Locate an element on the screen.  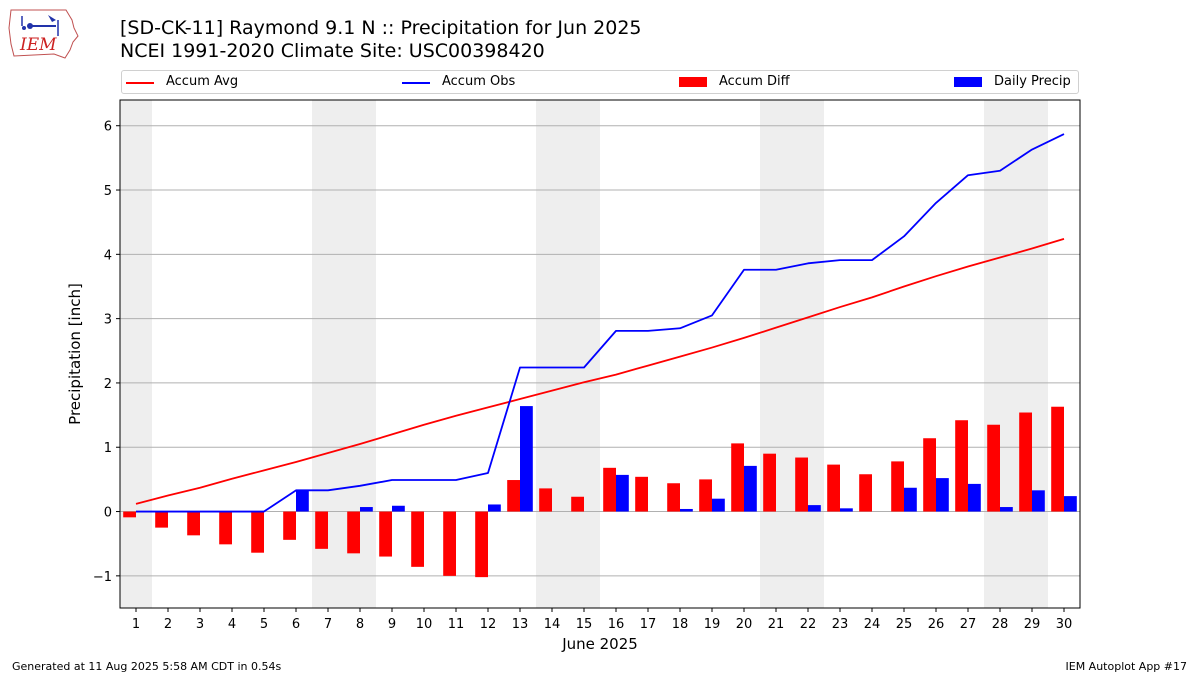
x-tick-label: 22 is located at coordinates (808, 624).